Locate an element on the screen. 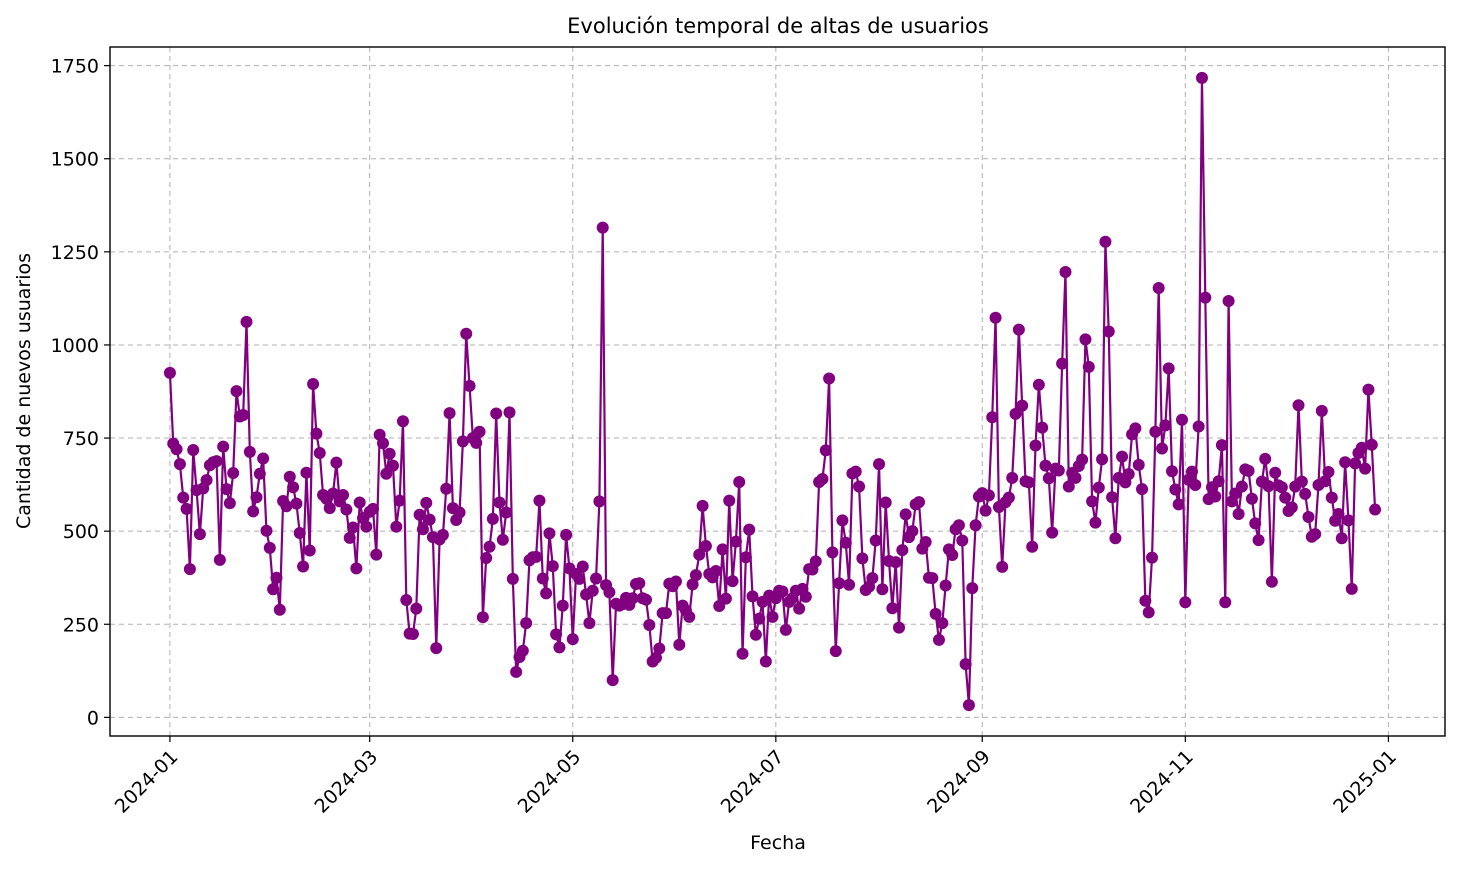 The height and width of the screenshot is (873, 1460). x-axis-label: Fecha is located at coordinates (778, 843).